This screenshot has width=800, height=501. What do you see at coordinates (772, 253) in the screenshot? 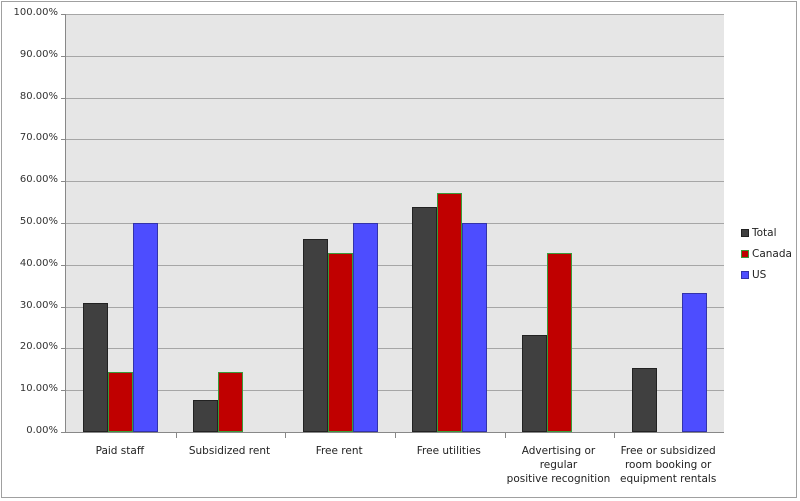
I see `legend-label: Canada` at bounding box center [772, 253].